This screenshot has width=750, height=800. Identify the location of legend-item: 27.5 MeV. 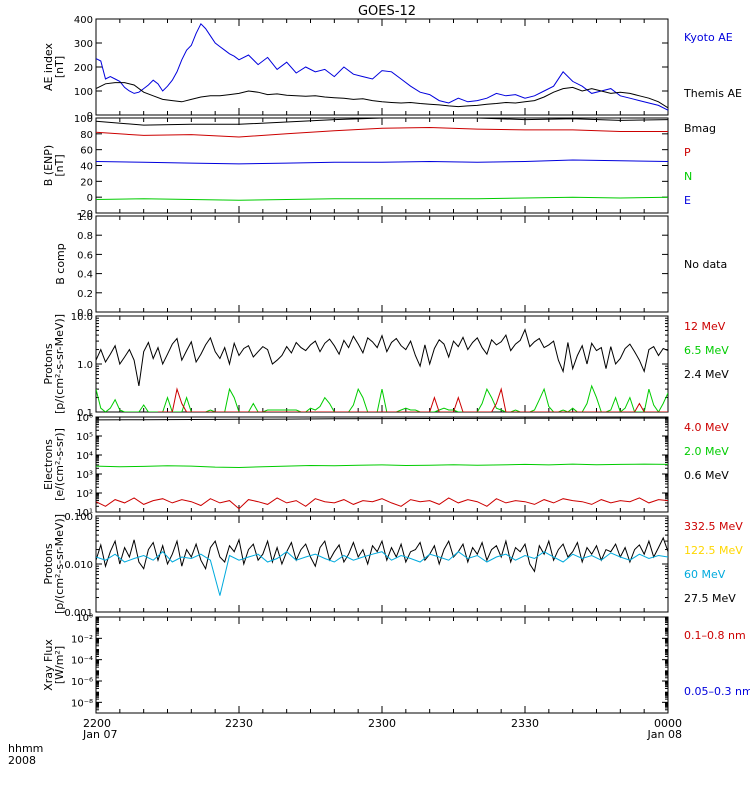
(710, 598).